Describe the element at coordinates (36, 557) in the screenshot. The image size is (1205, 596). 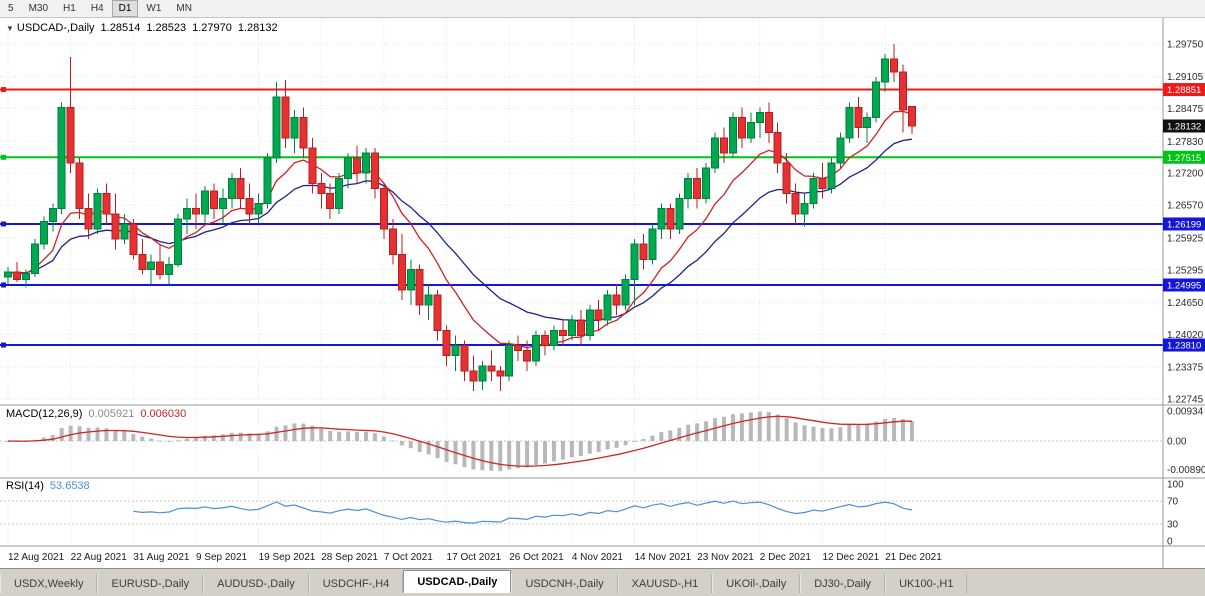
I see `date-tick-label: 12 Aug 2021` at that location.